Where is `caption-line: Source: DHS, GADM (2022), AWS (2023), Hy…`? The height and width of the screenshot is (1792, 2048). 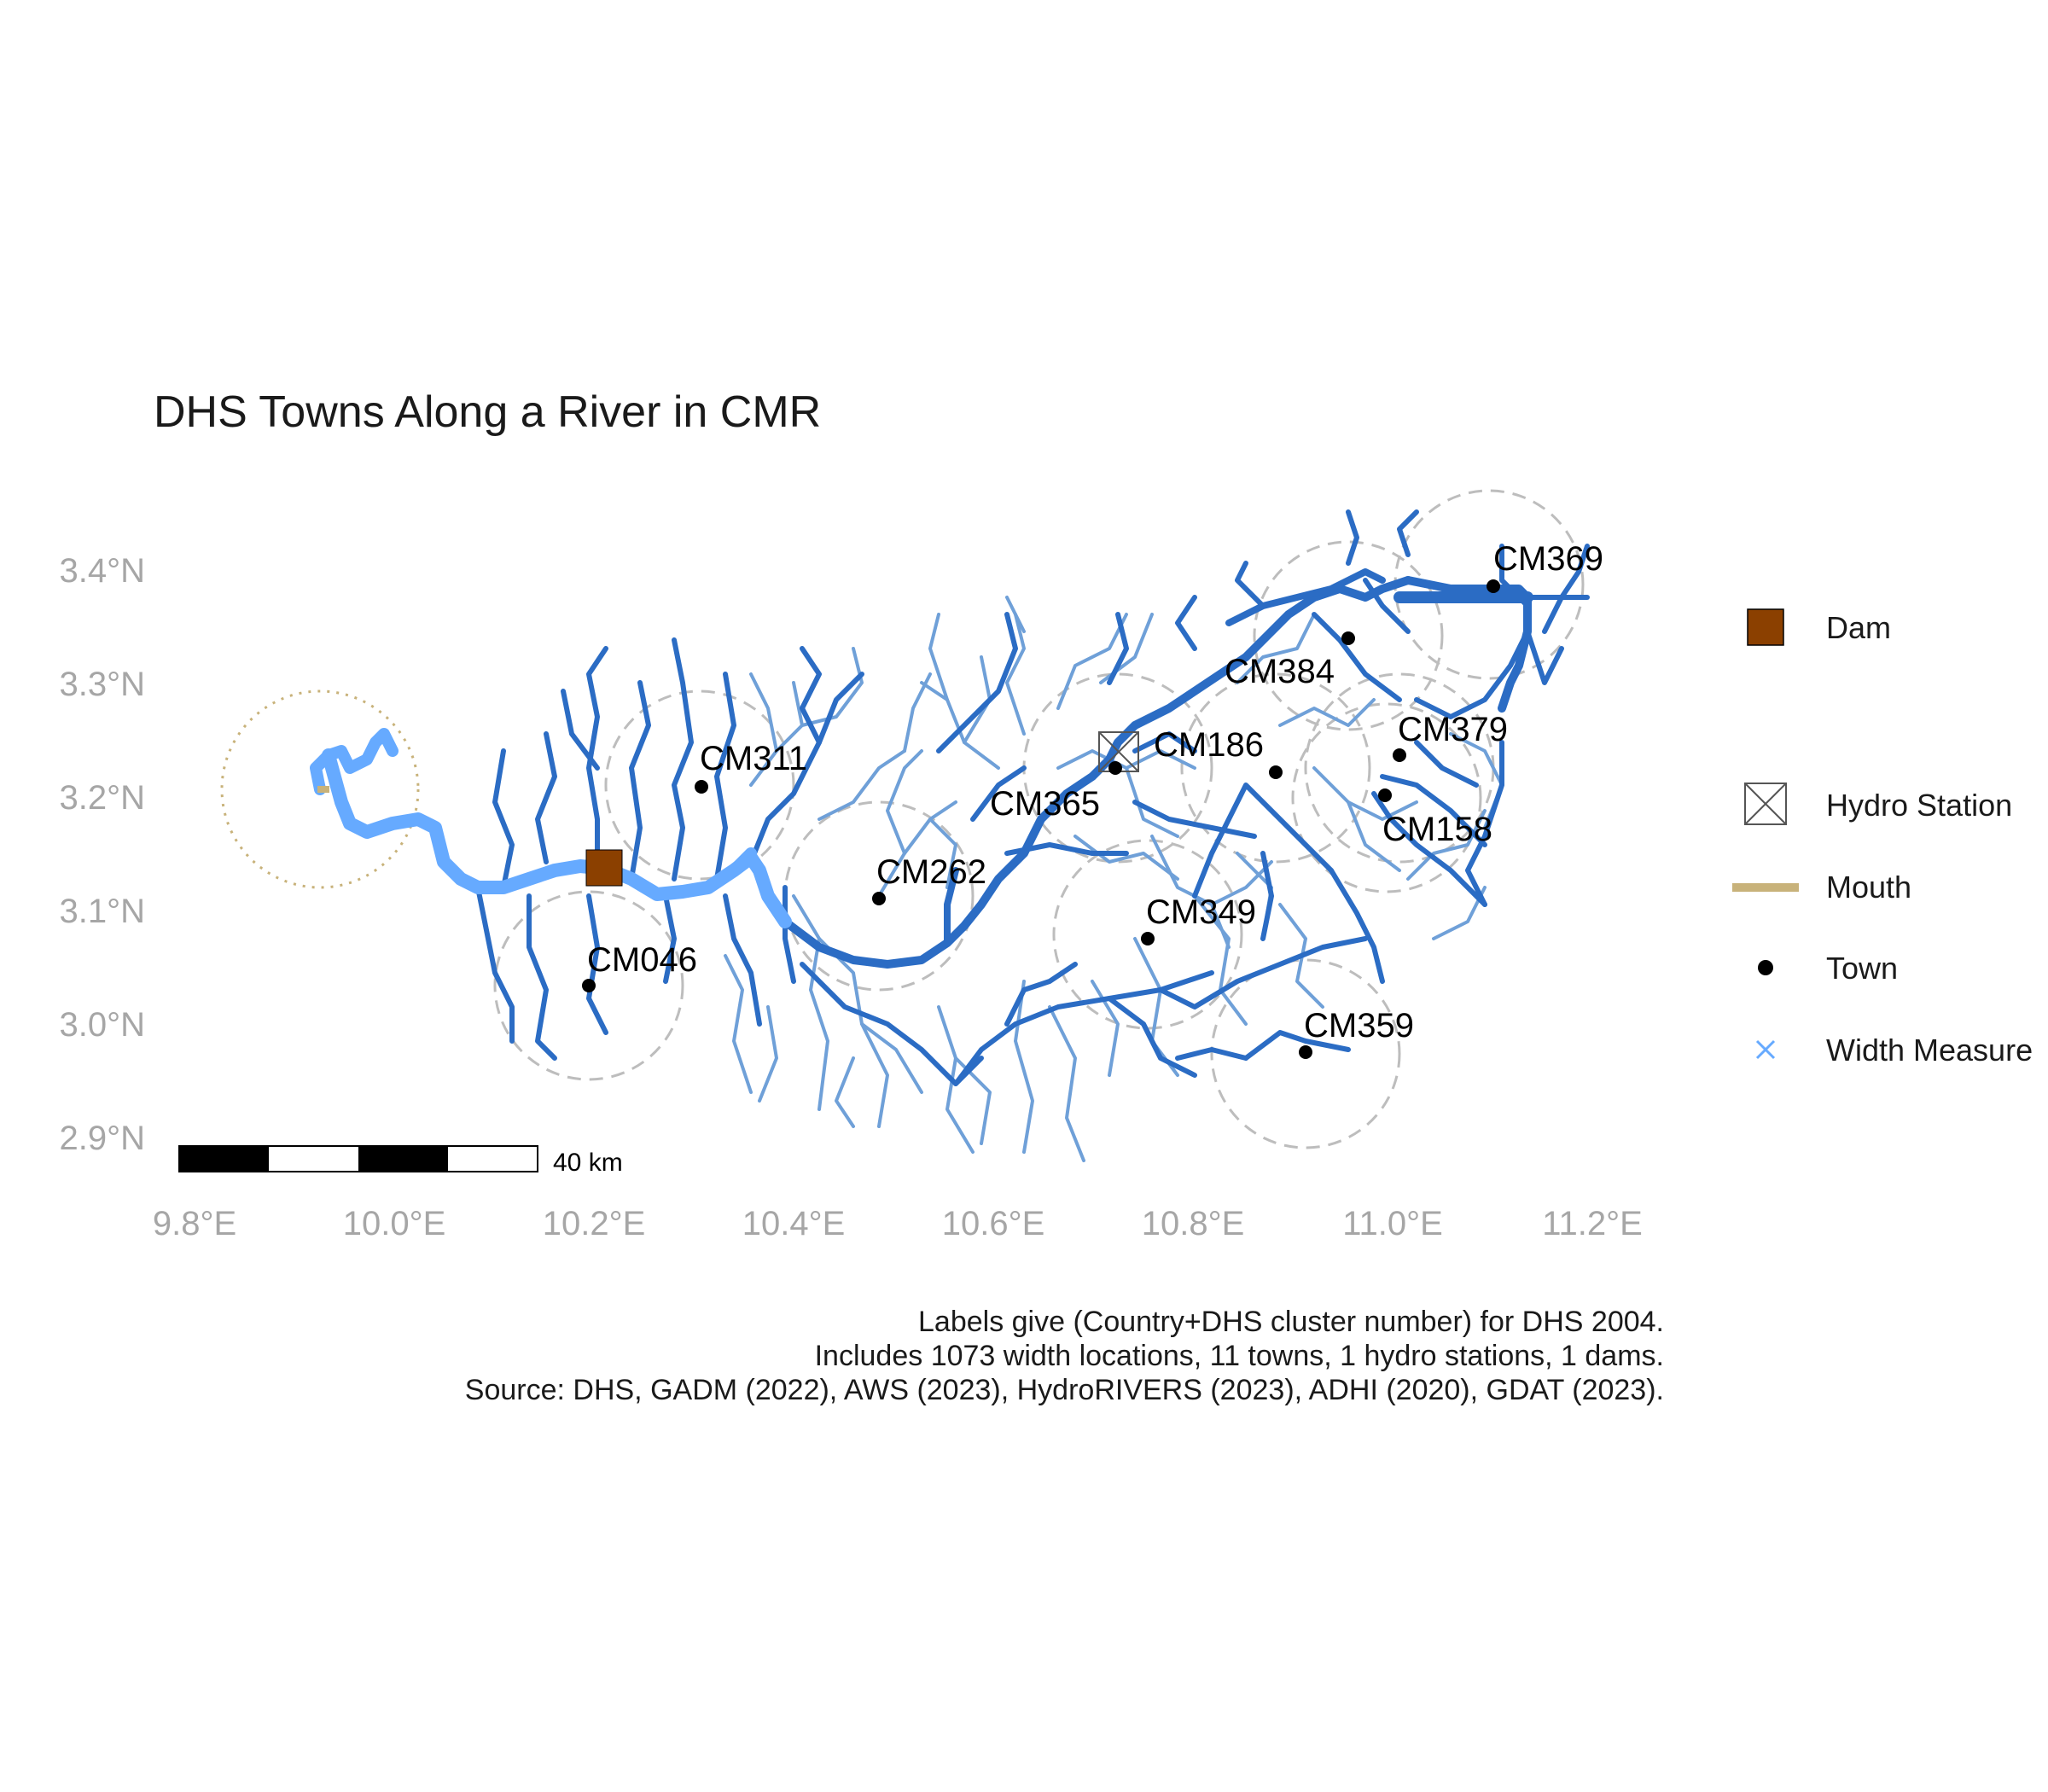 caption-line: Source: DHS, GADM (2022), AWS (2023), Hy… is located at coordinates (1064, 1390).